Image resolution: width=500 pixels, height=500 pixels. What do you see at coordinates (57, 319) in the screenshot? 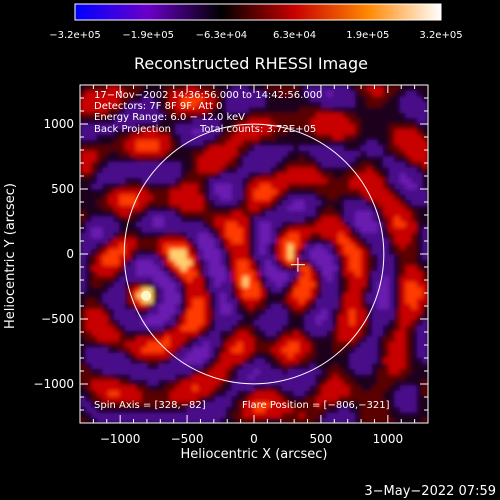
I see `y-tick-label: −500` at bounding box center [57, 319].